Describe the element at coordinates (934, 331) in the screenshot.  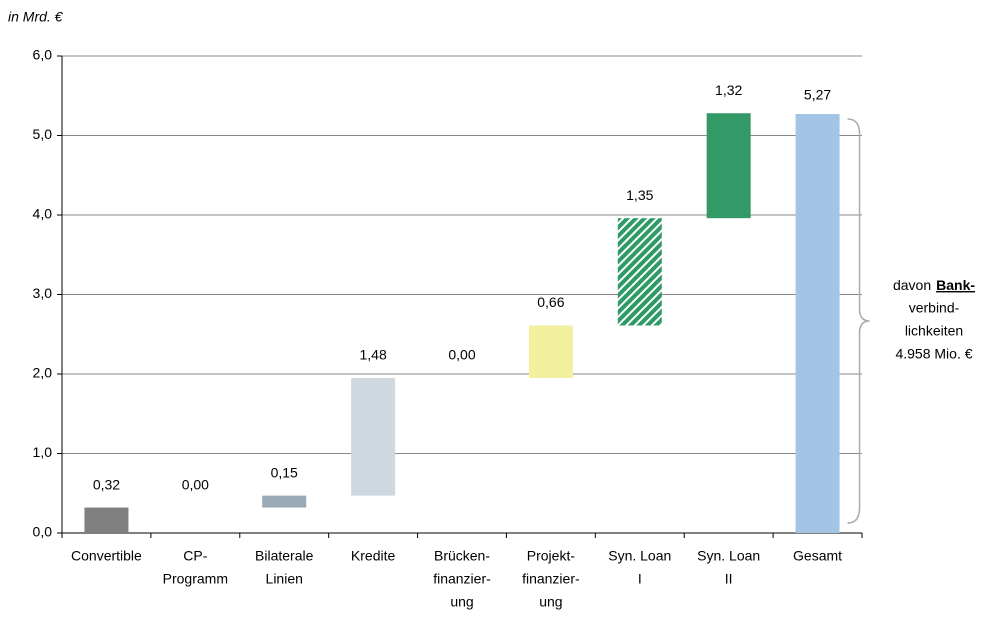
I see `annotation-line: lichkeiten` at that location.